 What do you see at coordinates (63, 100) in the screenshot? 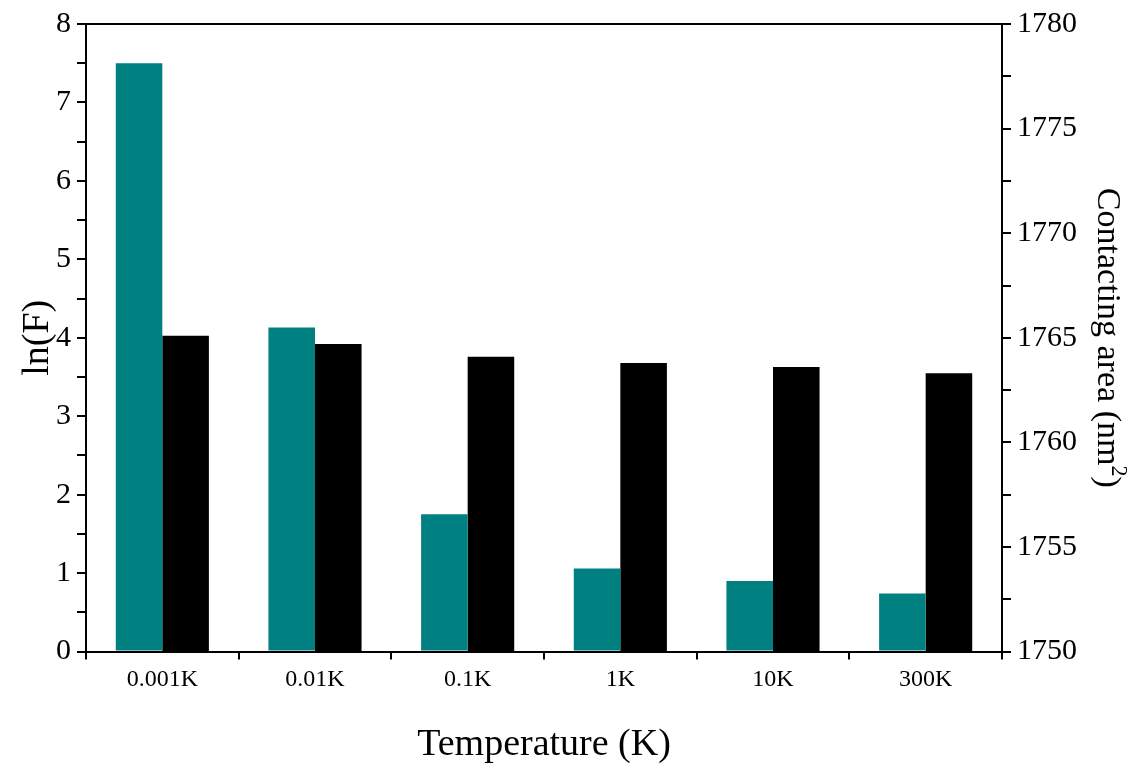
I see `y-tick-label: 7` at bounding box center [63, 100].